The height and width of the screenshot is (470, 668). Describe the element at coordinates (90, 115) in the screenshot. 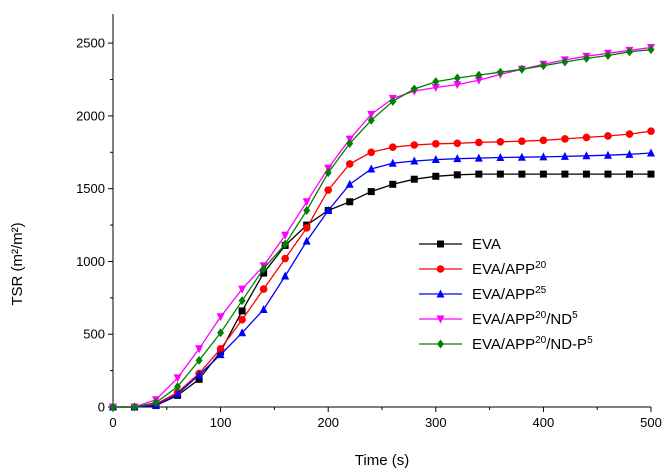

I see `y-tick-label: 2000` at that location.